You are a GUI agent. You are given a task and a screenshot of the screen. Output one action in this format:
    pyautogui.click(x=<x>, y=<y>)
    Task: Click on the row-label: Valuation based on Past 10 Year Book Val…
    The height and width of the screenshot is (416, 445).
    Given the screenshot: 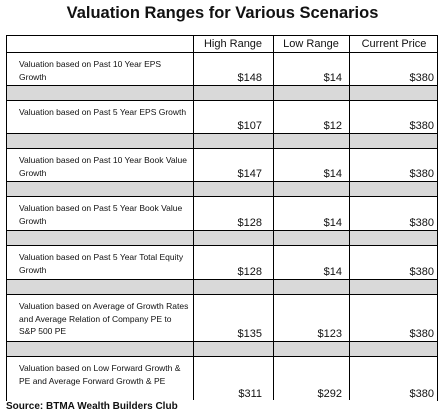 What is the action you would take?
    pyautogui.click(x=103, y=166)
    